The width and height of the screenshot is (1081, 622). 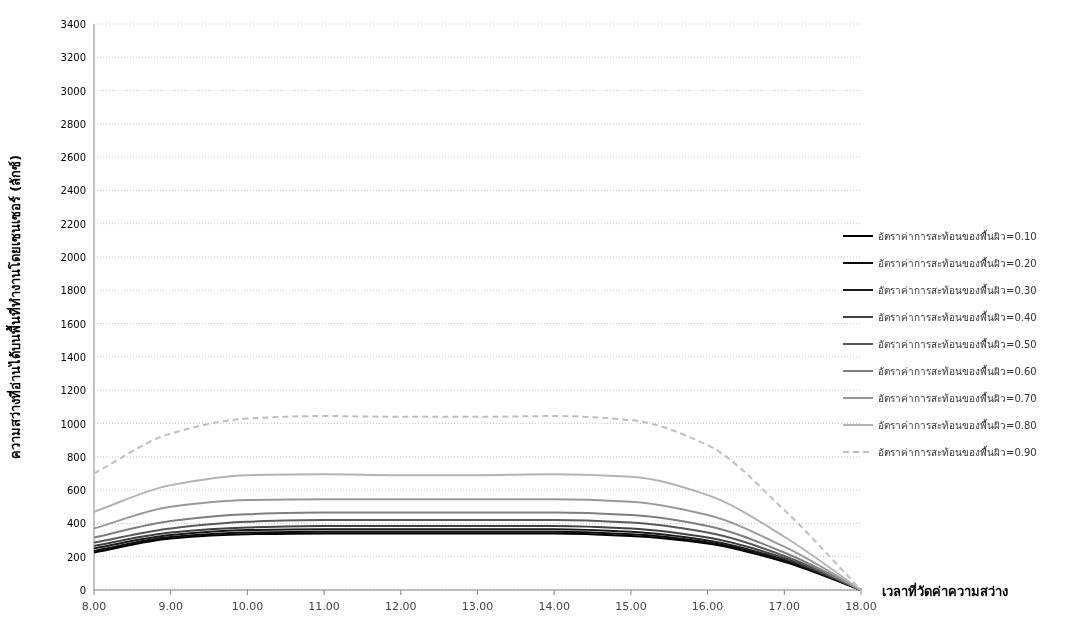 I want to click on y-axis-title: ความสว่างที่อ่านได้บนพื้นที่ทำงานโดยเซนเซอร์ (ลักซ์), so click(x=14, y=307).